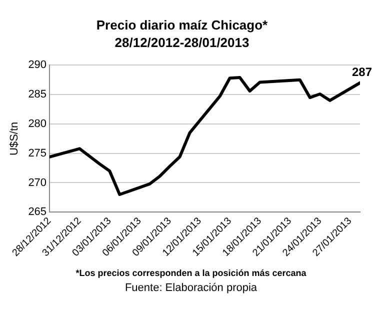  Describe the element at coordinates (182, 42) in the screenshot. I see `chart-subtitle: 28/12/2012-28/01/2013` at that location.